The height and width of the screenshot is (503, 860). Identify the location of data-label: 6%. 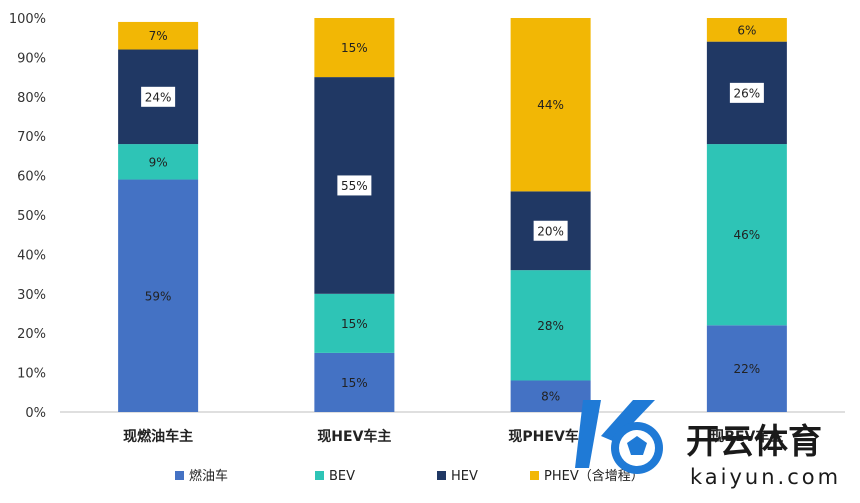
(746, 30).